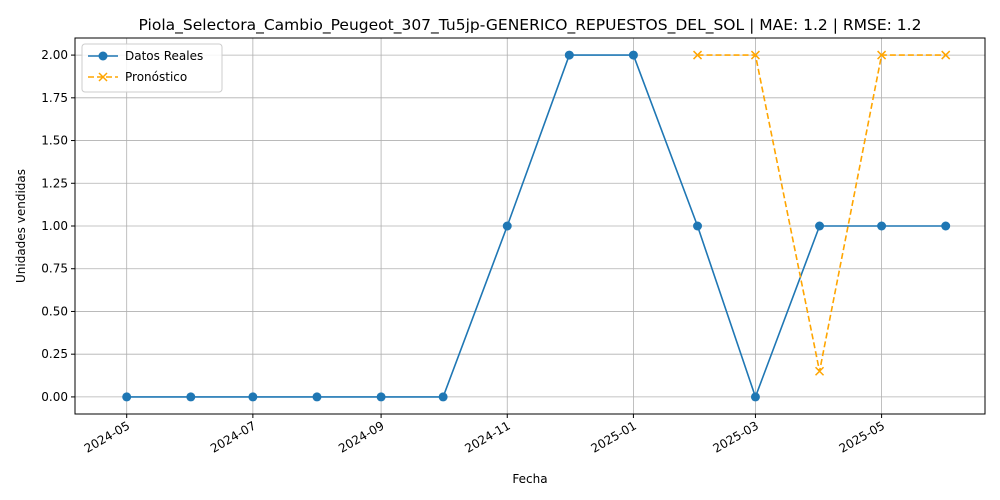  I want to click on y-tick-label: 0.00, so click(54, 397).